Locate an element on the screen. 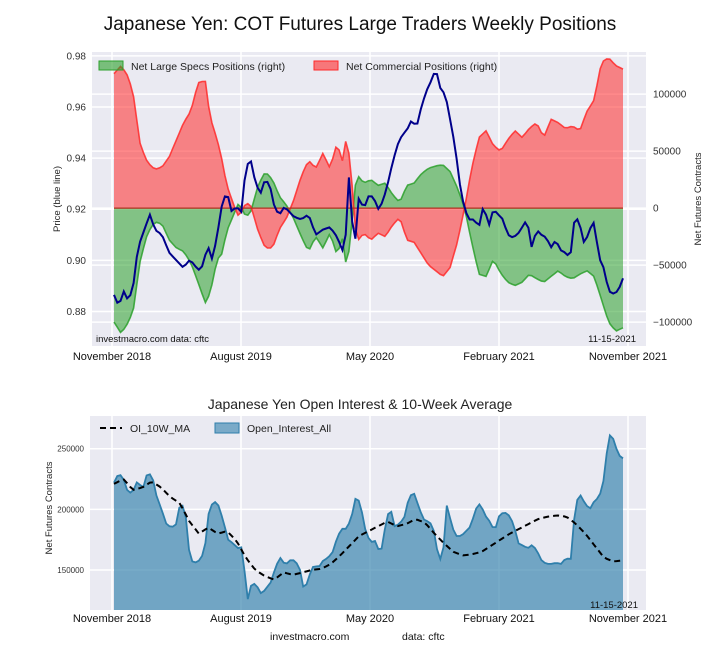  top-date-note: 11-15-2021 is located at coordinates (612, 339).